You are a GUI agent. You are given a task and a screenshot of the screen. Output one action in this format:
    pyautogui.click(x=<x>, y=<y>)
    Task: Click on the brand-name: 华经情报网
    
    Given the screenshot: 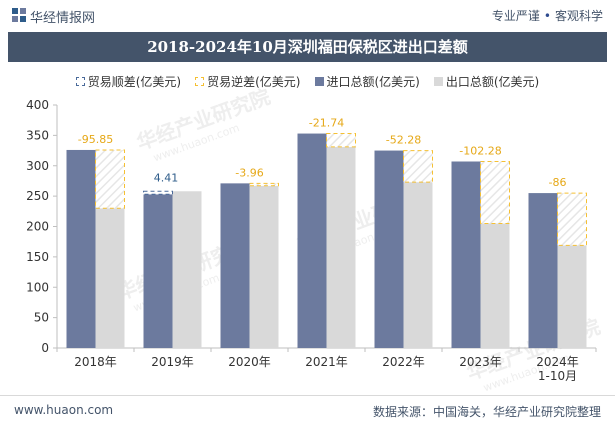 What is the action you would take?
    pyautogui.click(x=63, y=18)
    